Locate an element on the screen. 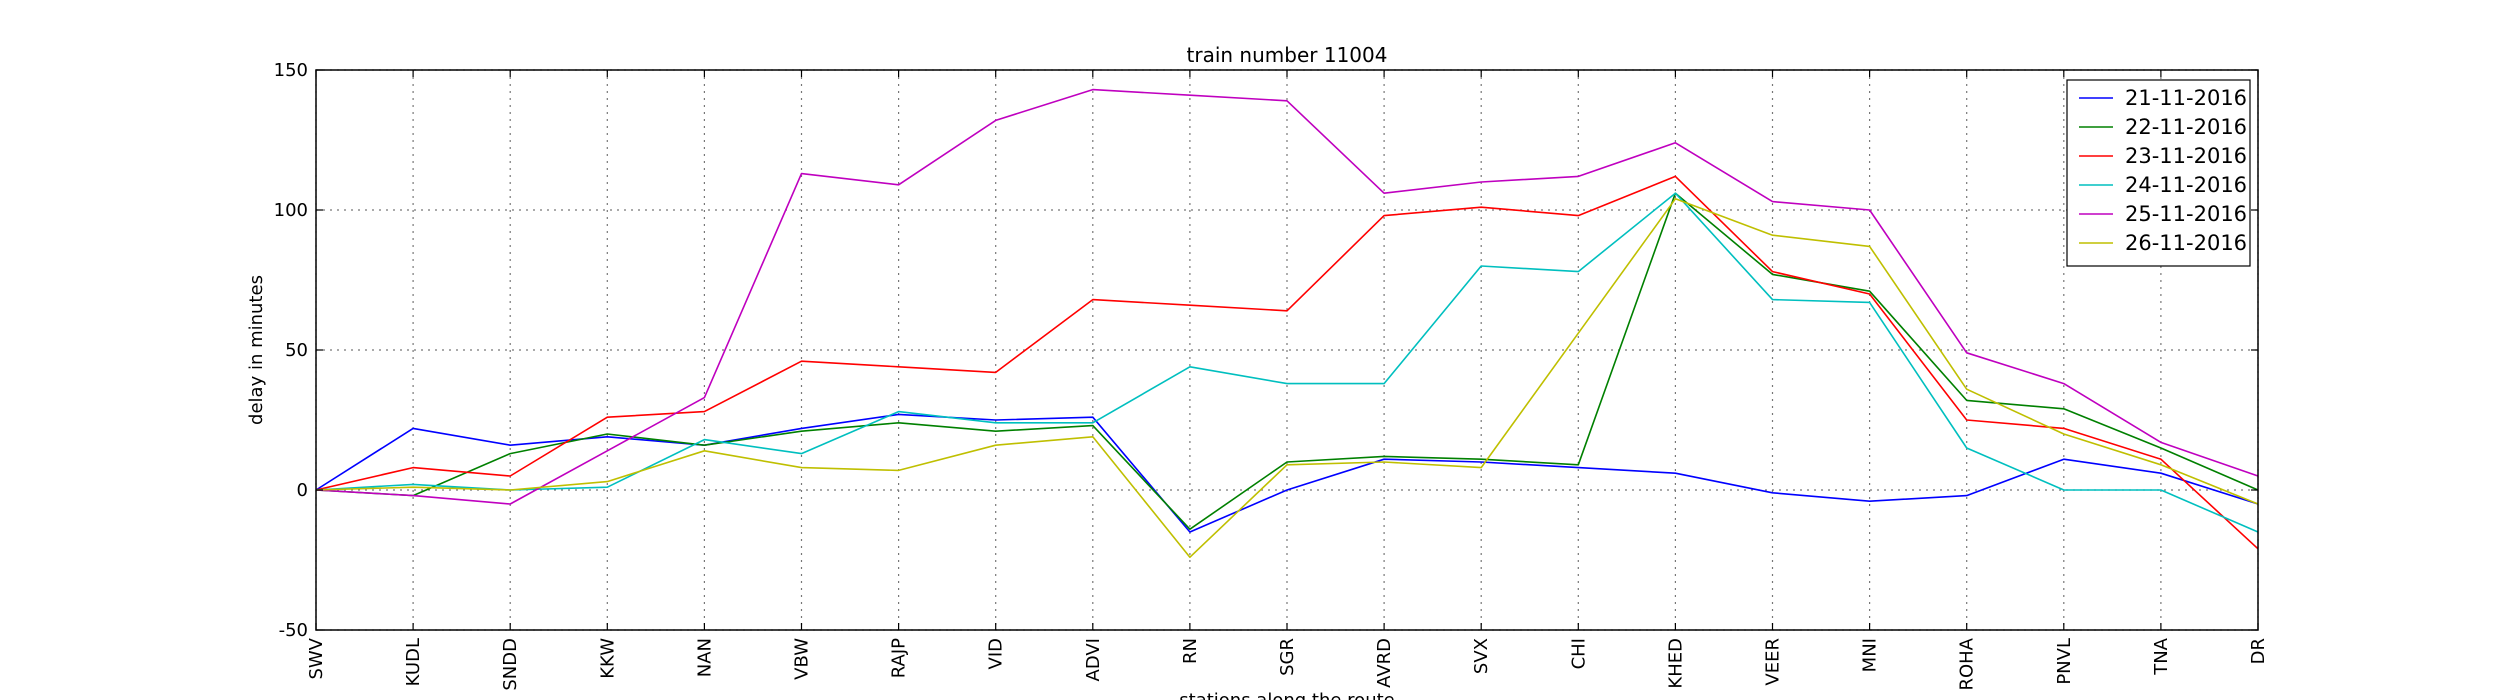 This screenshot has height=700, width=2500. y-tick-label: 50 is located at coordinates (296, 350).